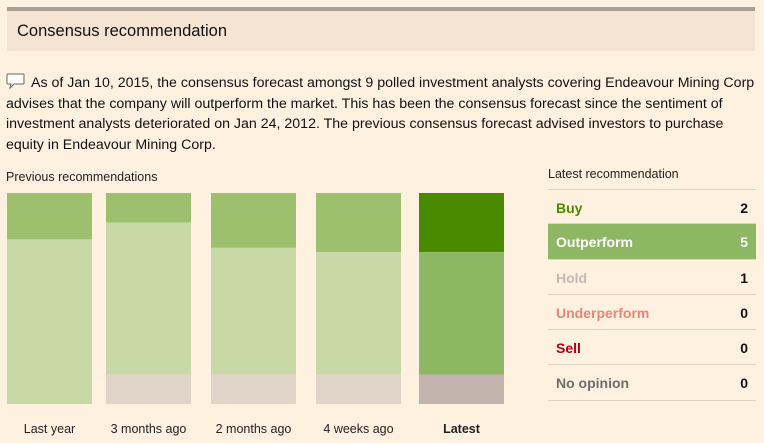 The width and height of the screenshot is (764, 443). Describe the element at coordinates (652, 348) in the screenshot. I see `rec-row-sell: Sell 0` at that location.